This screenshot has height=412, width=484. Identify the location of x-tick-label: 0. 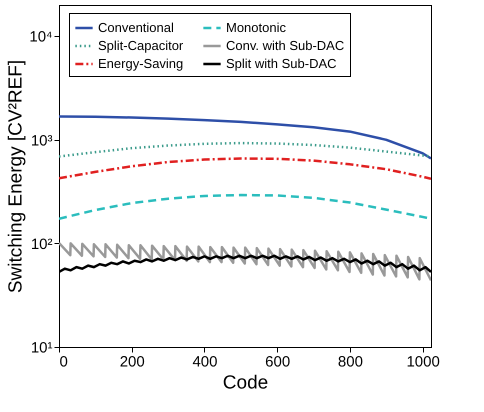
(64, 362).